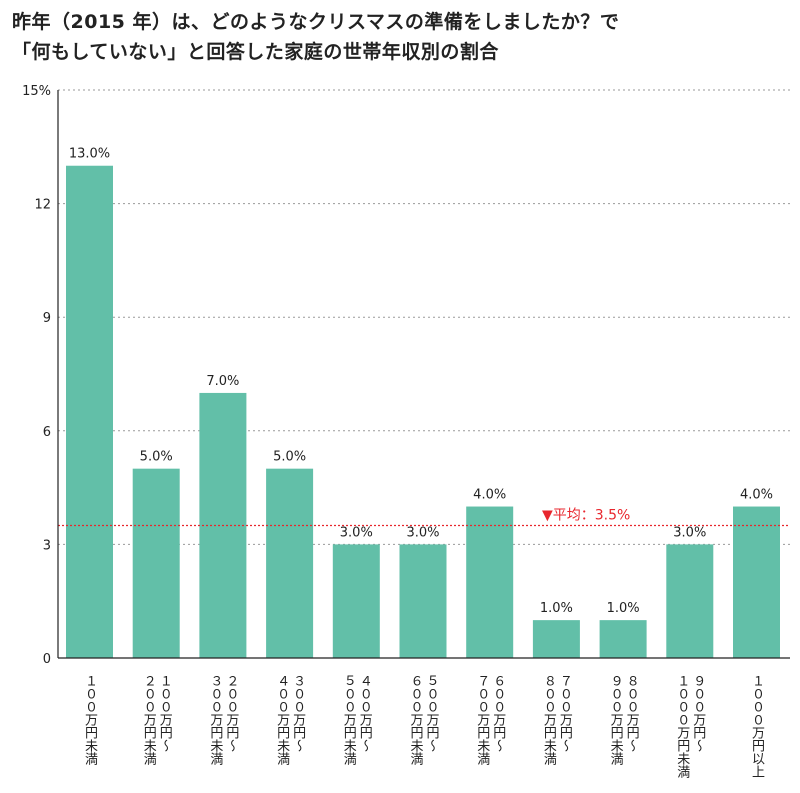 The width and height of the screenshot is (800, 793). I want to click on x-category-label: ５００万円〜, so click(432, 713).